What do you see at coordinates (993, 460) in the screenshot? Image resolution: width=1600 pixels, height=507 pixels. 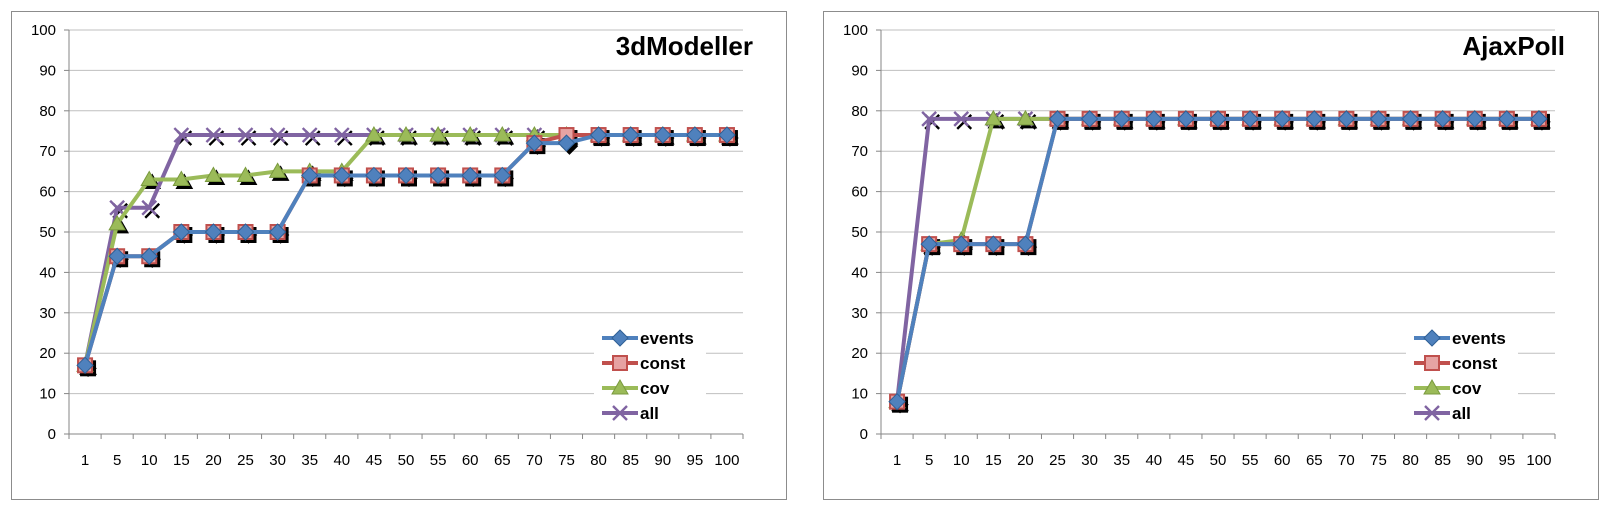 I see `x-tick-label: 15` at bounding box center [993, 460].